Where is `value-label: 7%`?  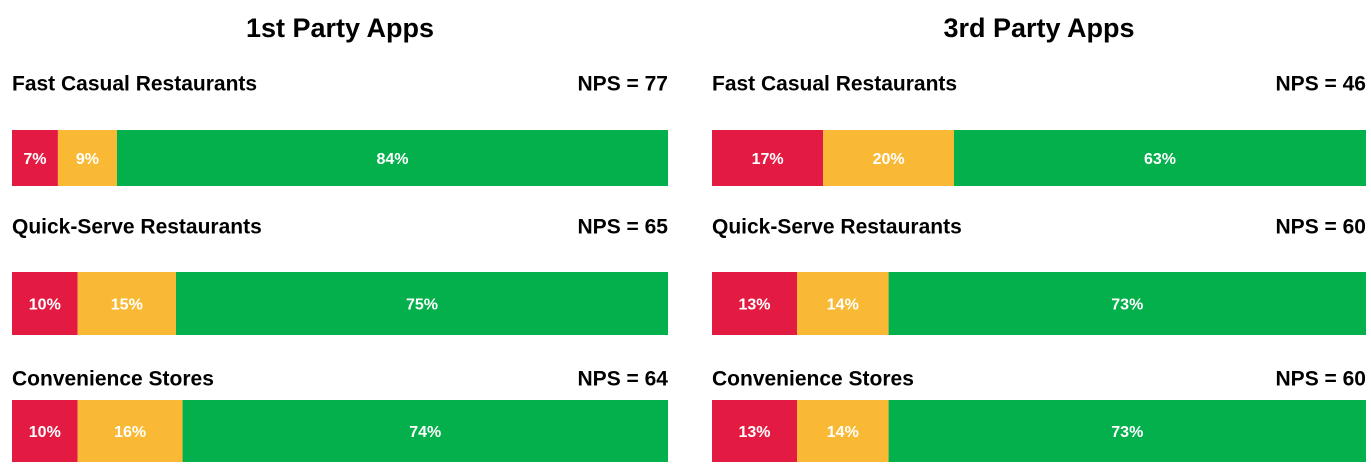
value-label: 7% is located at coordinates (34, 159).